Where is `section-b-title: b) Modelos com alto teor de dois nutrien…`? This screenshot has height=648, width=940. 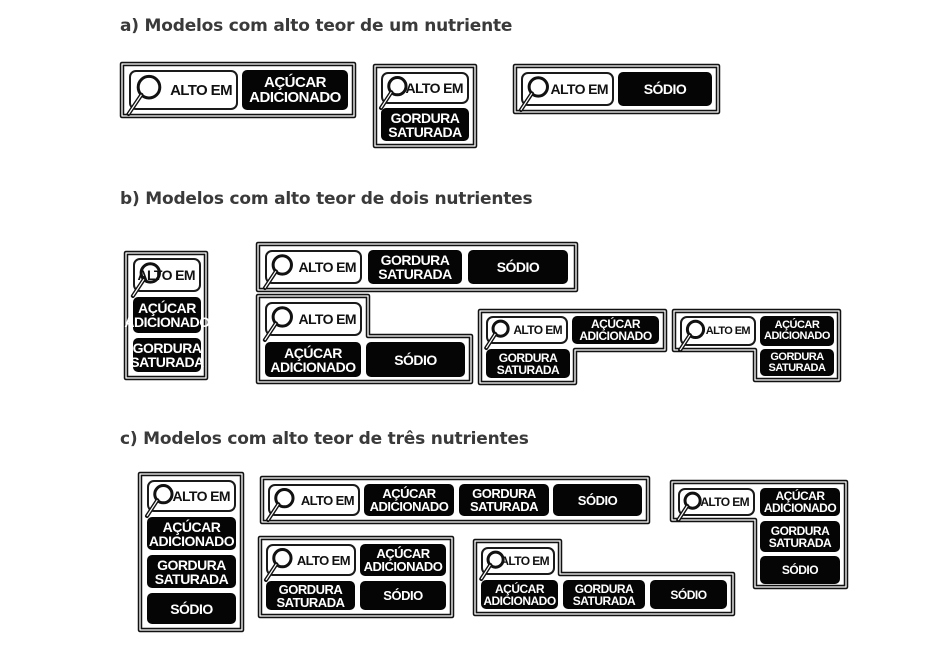 section-b-title: b) Modelos com alto teor de dois nutrien… is located at coordinates (326, 199).